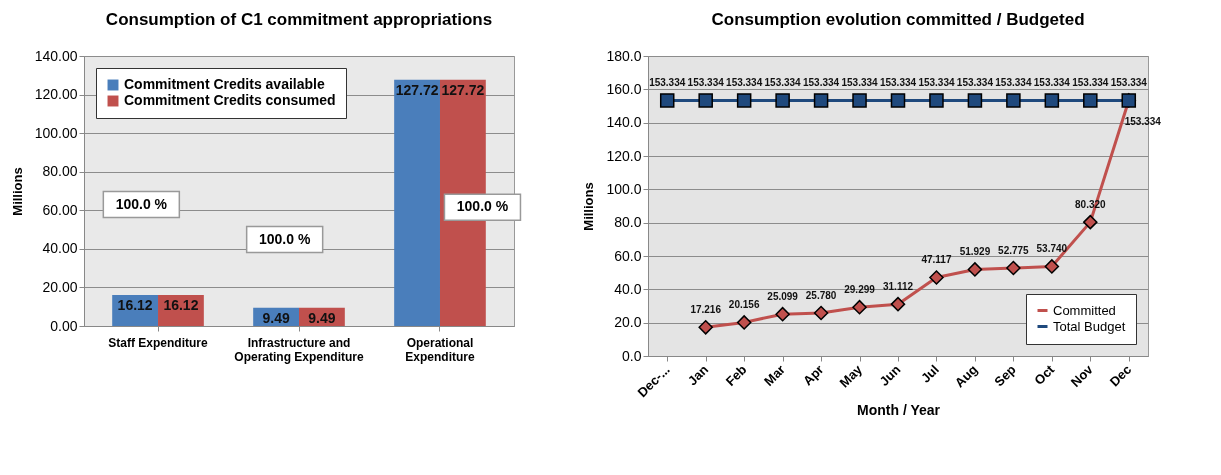  I want to click on x-tick-label: Oct, so click(1044, 374).